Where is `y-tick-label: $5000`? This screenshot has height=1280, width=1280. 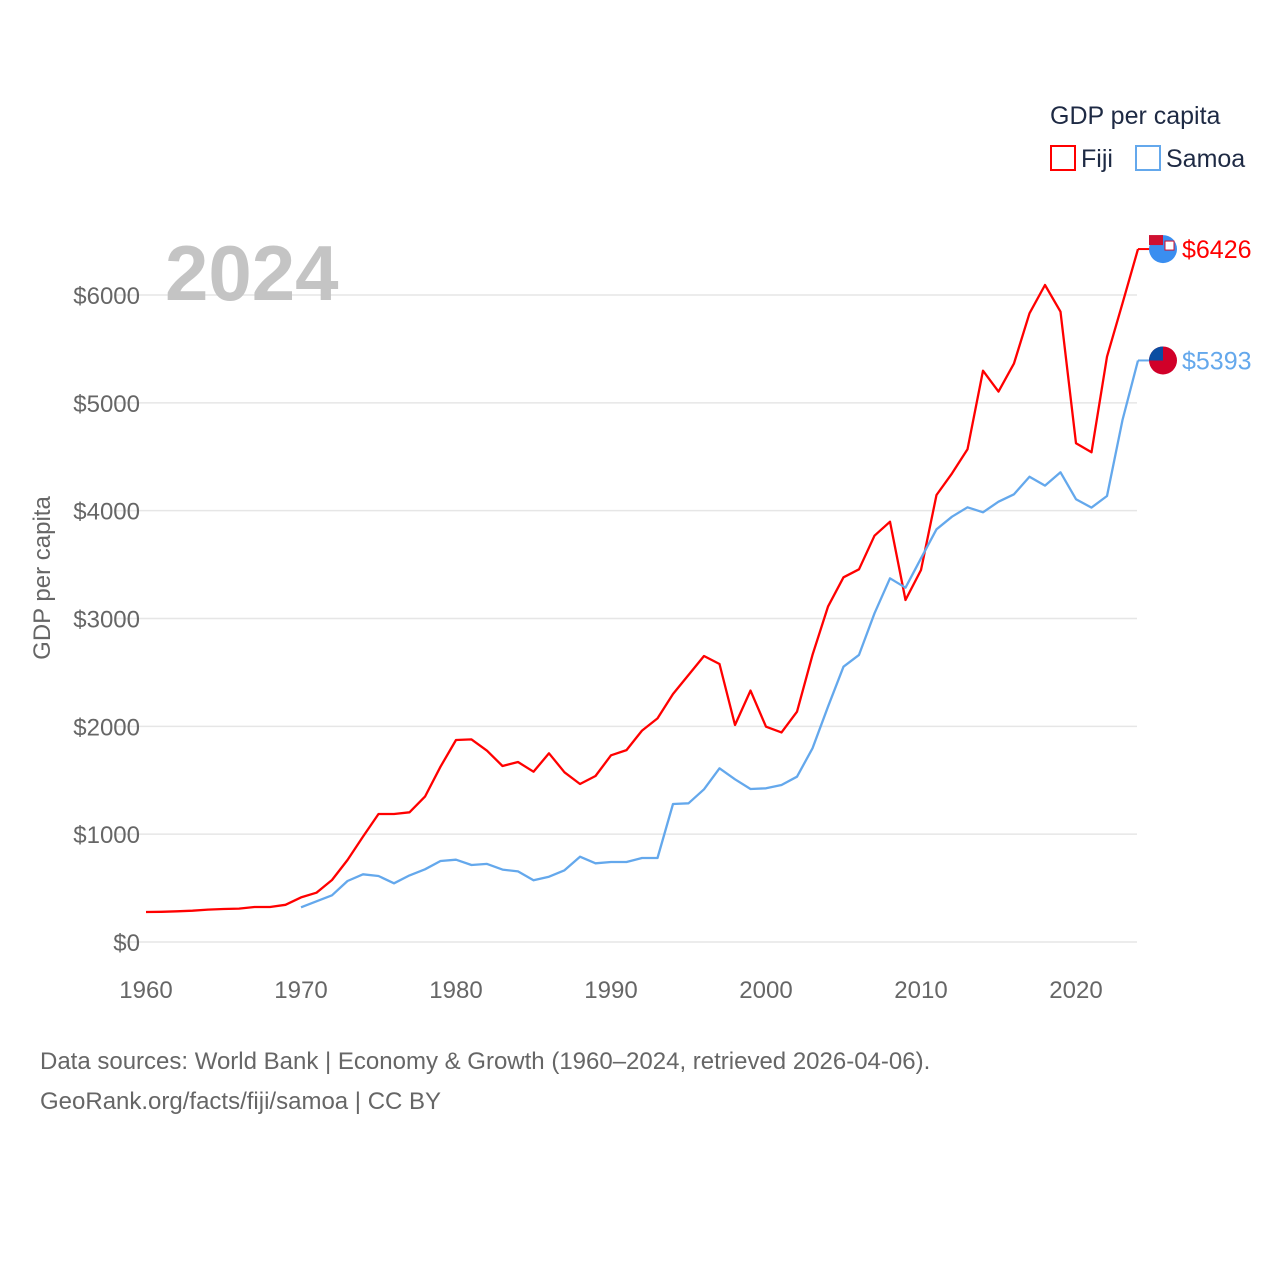 y-tick-label: $5000 is located at coordinates (106, 404).